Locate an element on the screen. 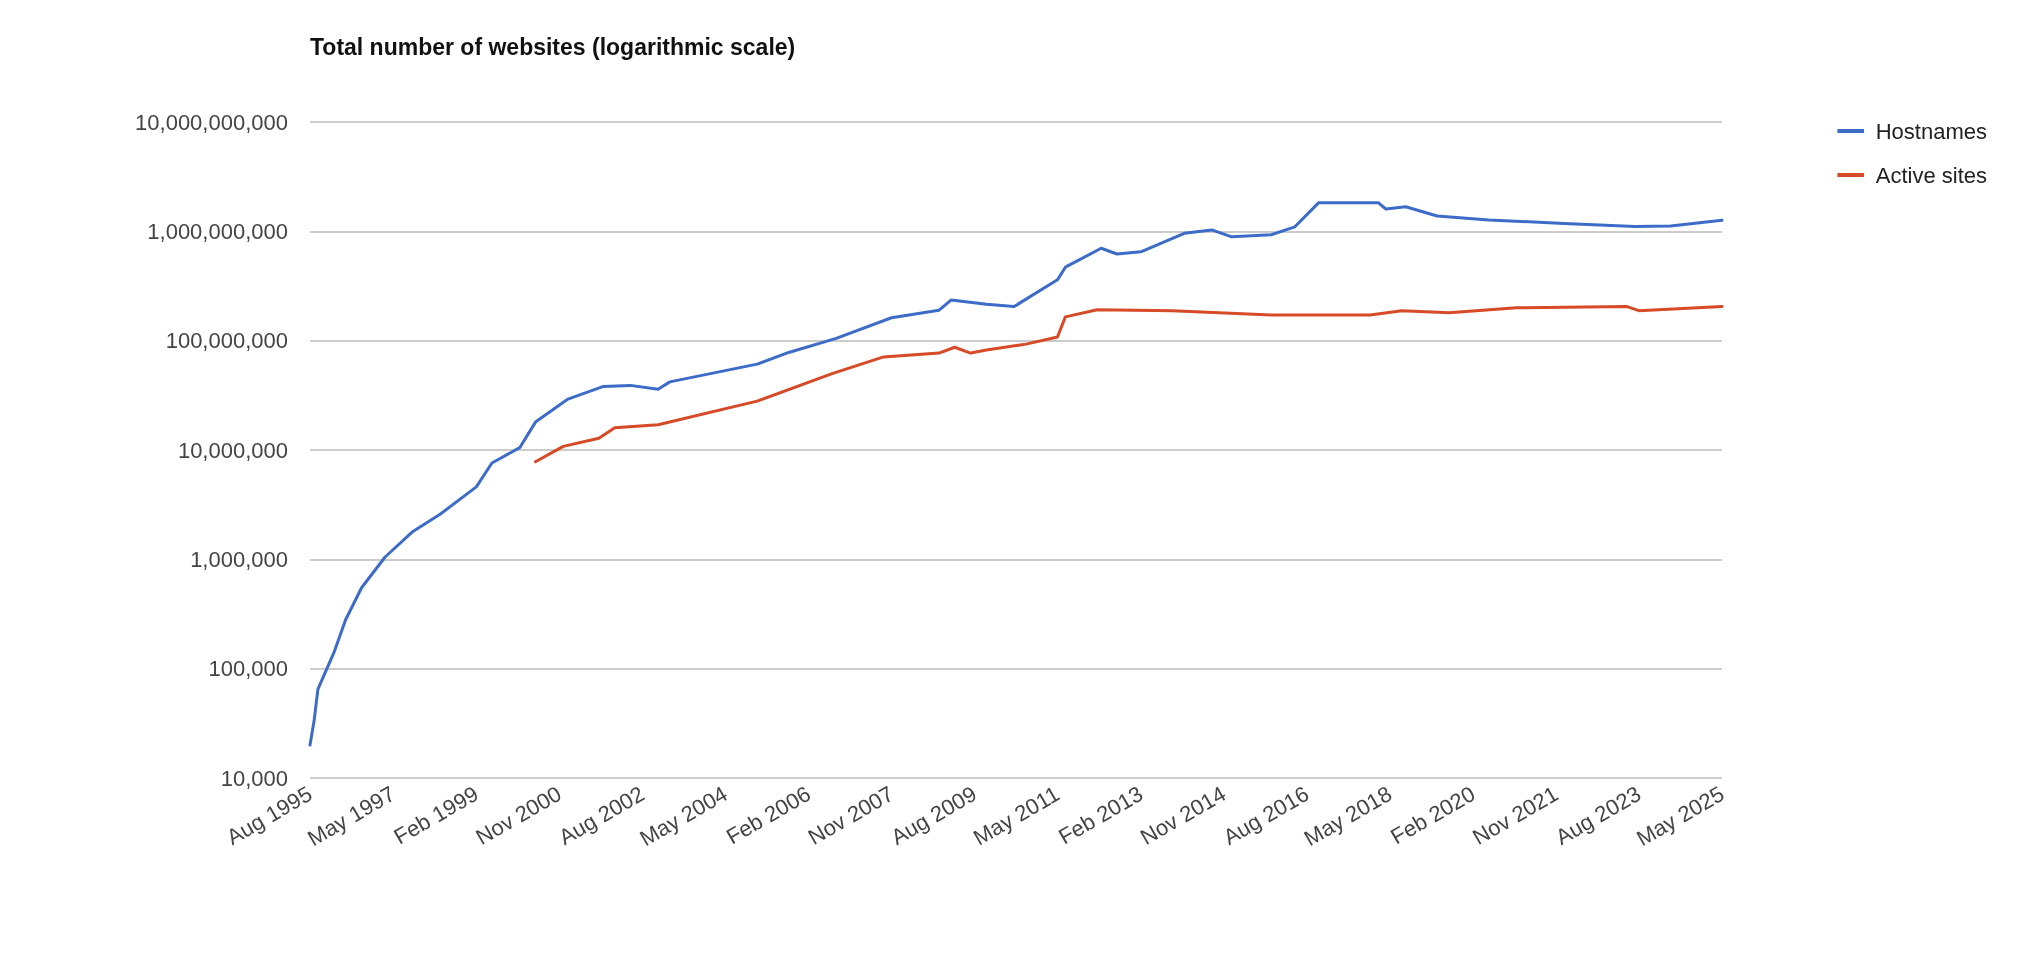 Image resolution: width=2022 pixels, height=955 pixels. y-tick-label: 1,000,000,000 is located at coordinates (217, 231).